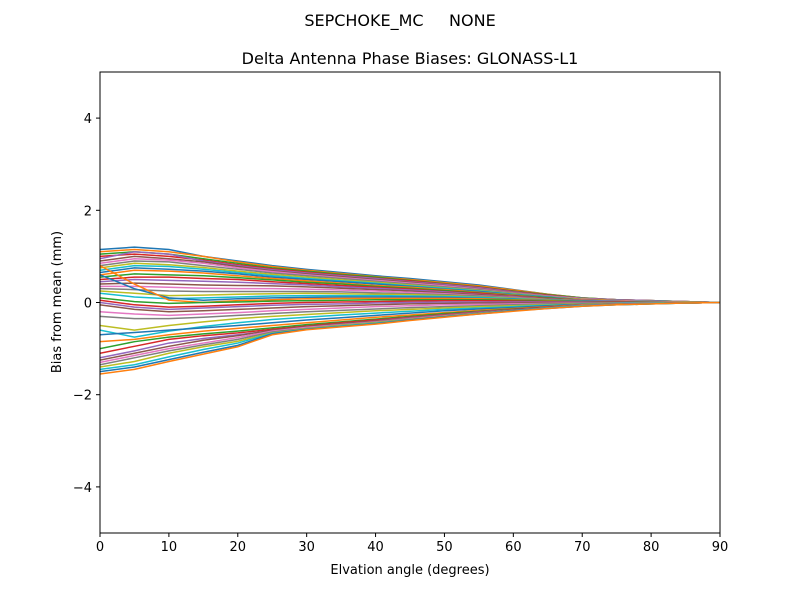 Image resolution: width=800 pixels, height=604 pixels. Describe the element at coordinates (88, 211) in the screenshot. I see `y-tick-label: 2` at that location.